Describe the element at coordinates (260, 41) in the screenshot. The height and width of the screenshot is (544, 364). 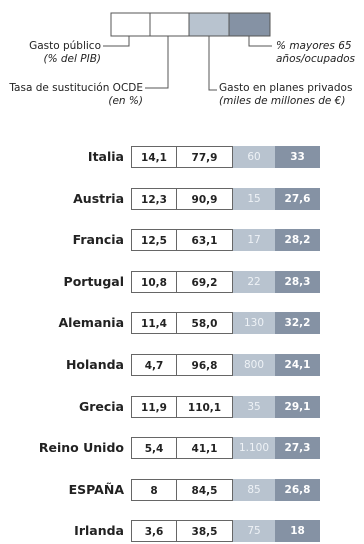
I see `leader-line-over65` at that location.